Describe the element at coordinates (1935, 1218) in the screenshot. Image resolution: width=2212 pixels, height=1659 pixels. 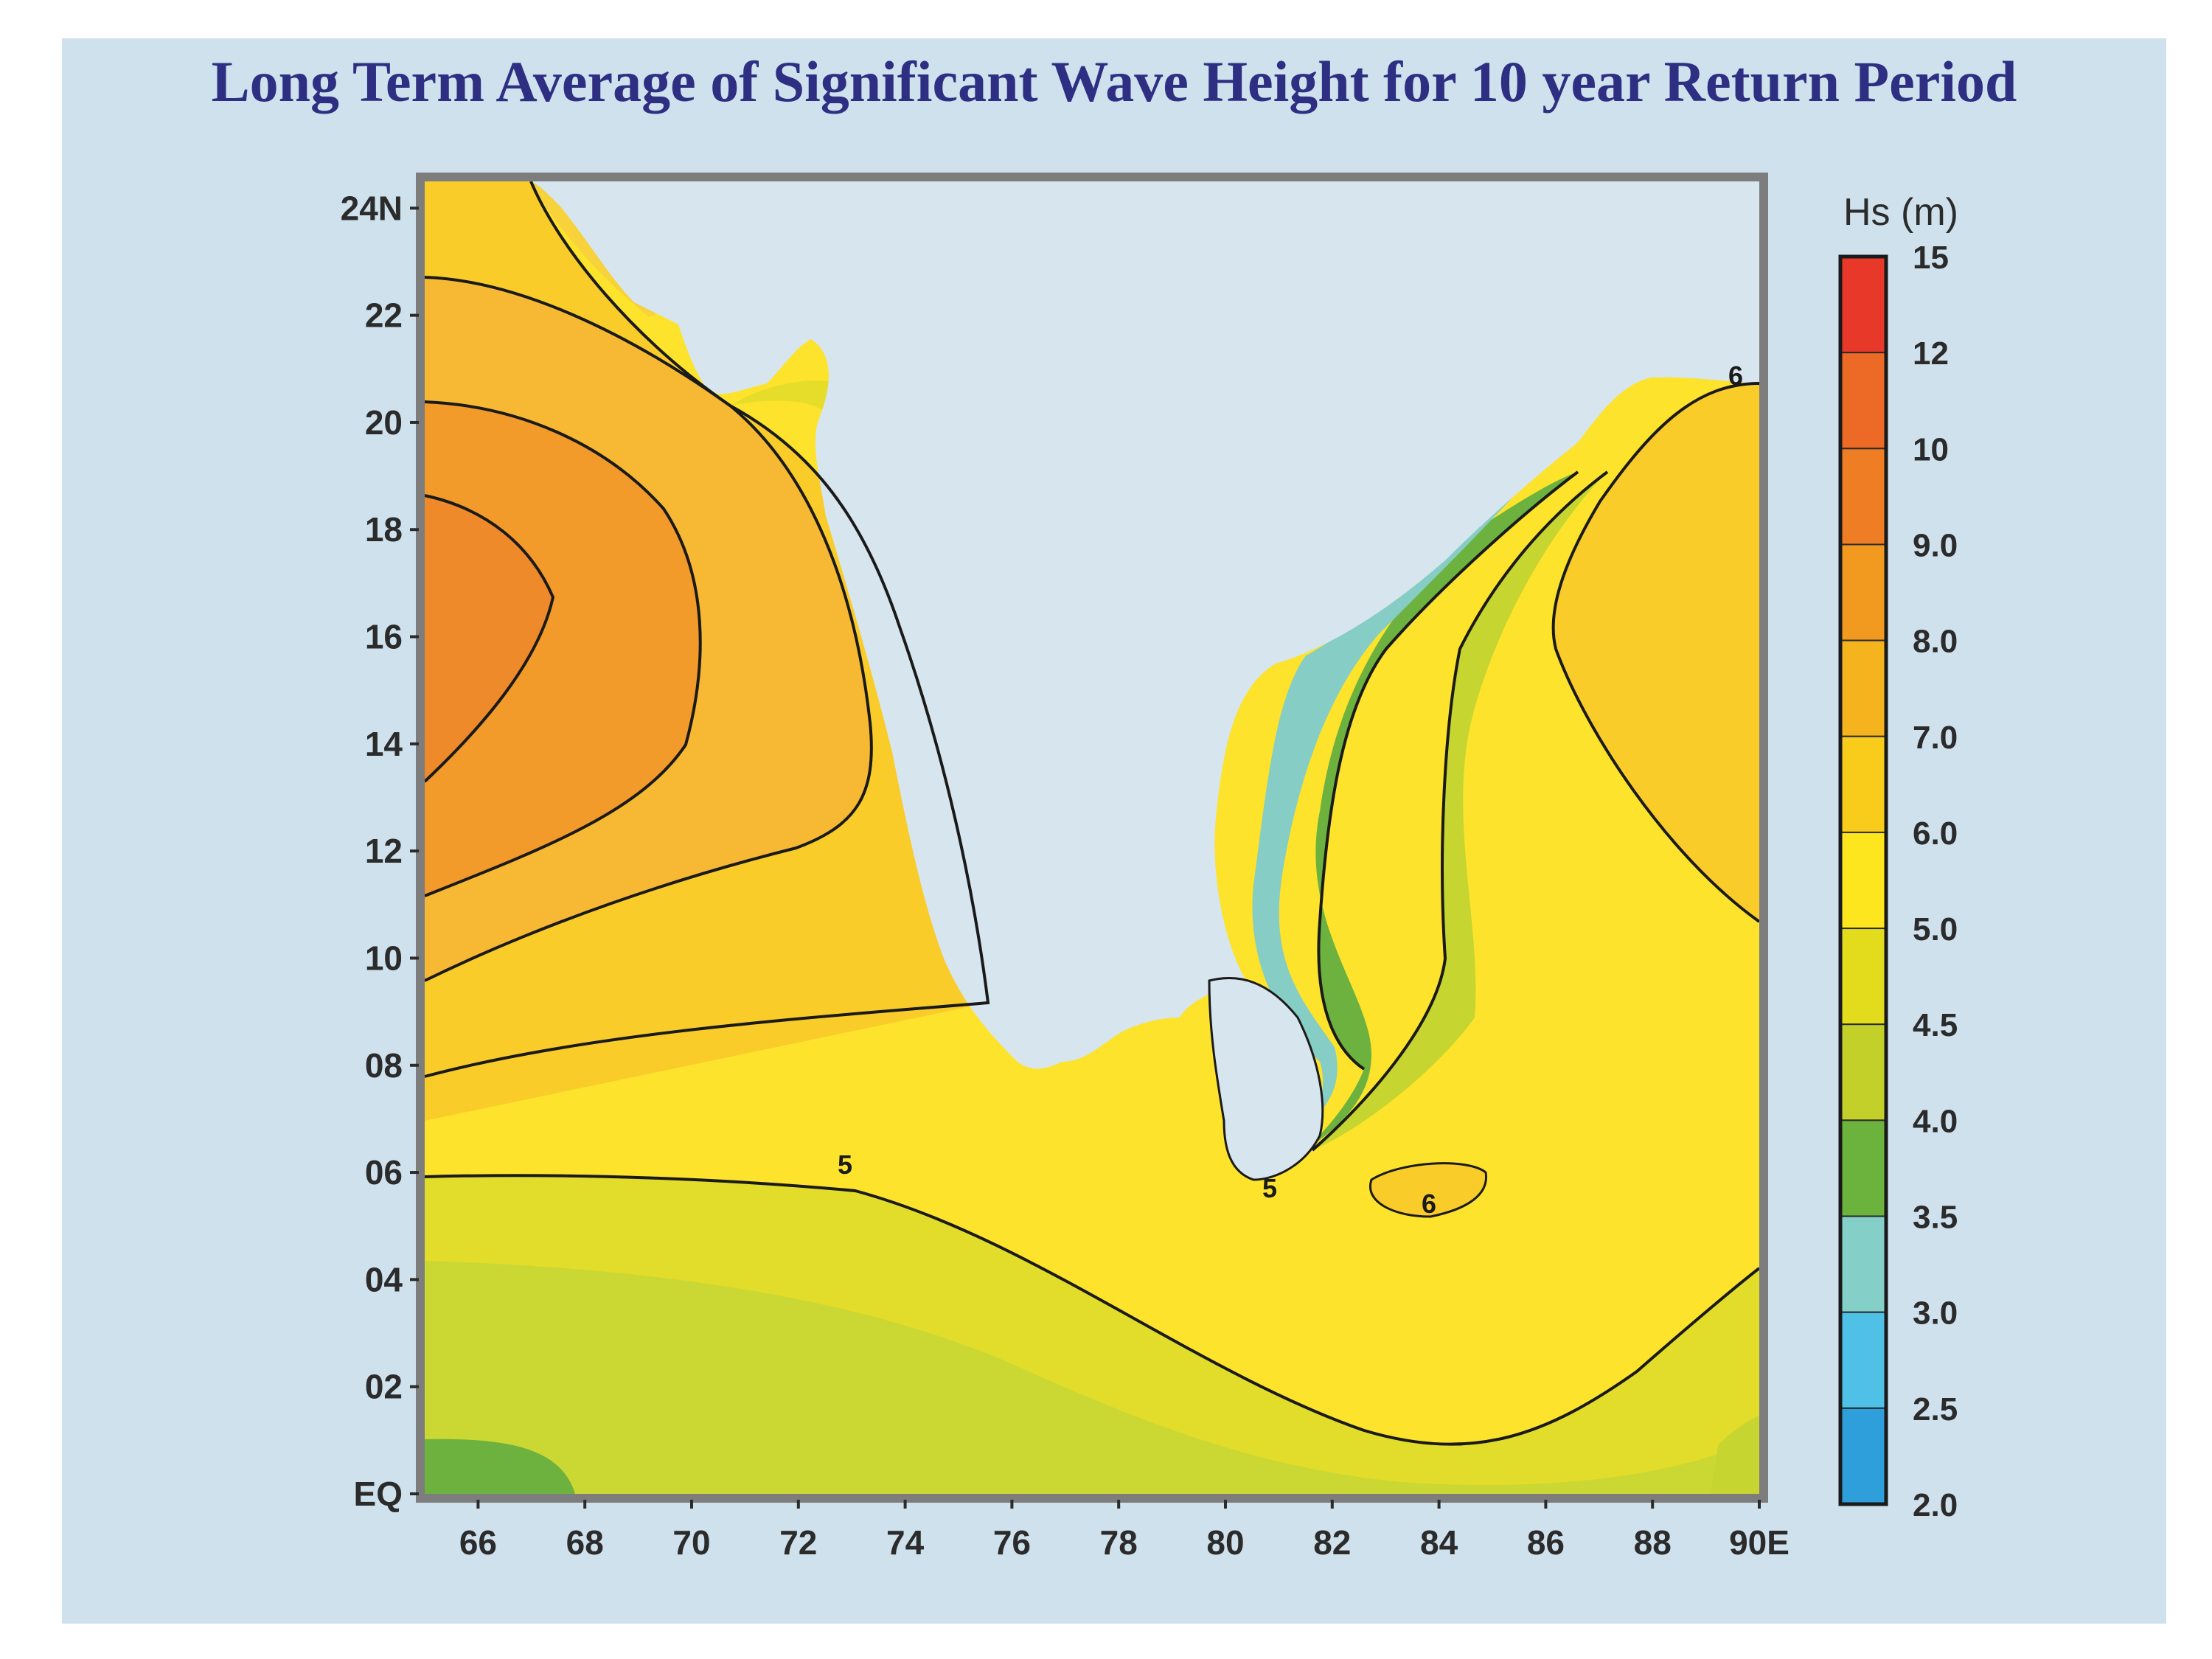
I see `colorbar-level-label: 3.5` at that location.